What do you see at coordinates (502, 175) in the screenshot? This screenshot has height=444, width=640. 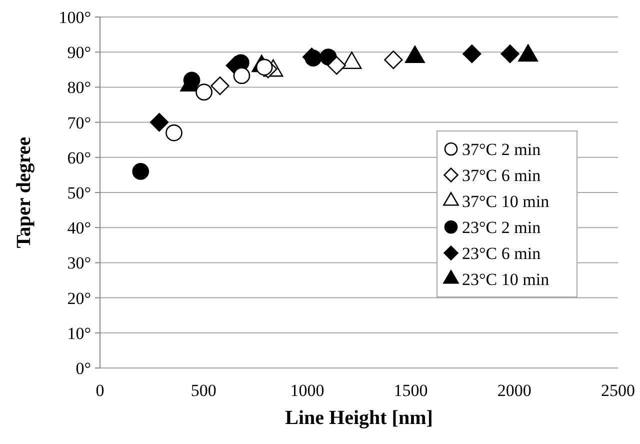 I see `legend-label: 37°C 6 min` at bounding box center [502, 175].